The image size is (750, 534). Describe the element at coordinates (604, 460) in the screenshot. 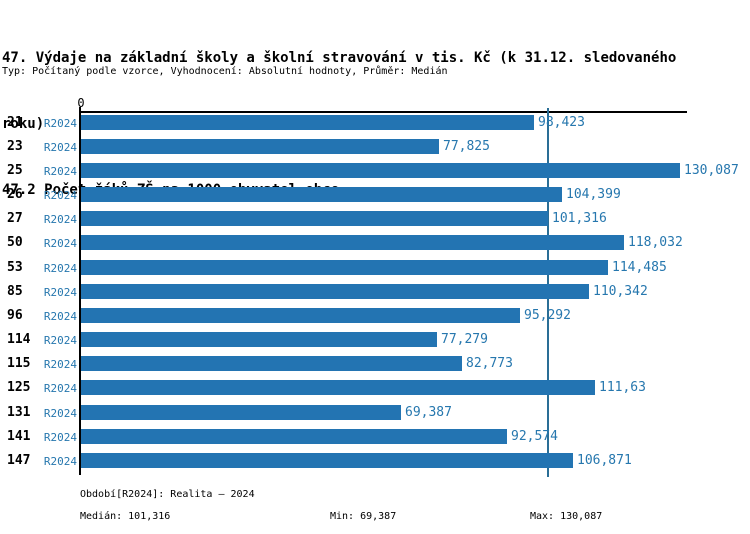

I see `value-label: 106,871` at that location.